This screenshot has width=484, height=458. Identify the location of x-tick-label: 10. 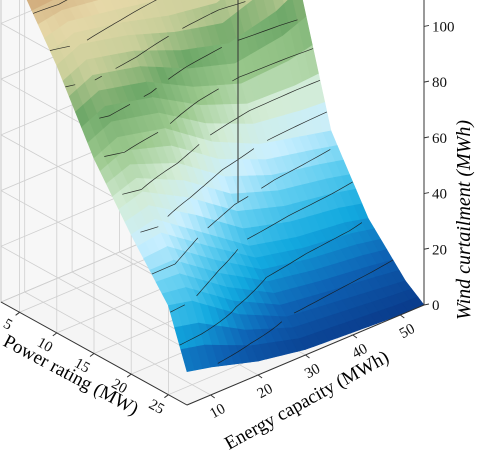
(217, 411).